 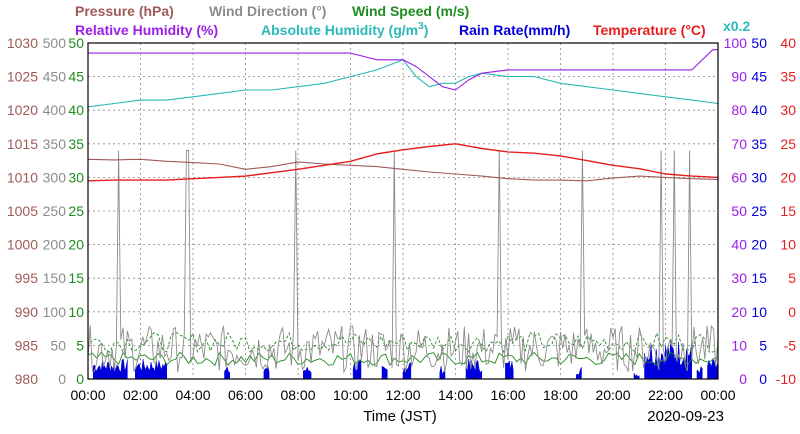 What do you see at coordinates (22, 177) in the screenshot?
I see `y-tick-pressure: 1010` at bounding box center [22, 177].